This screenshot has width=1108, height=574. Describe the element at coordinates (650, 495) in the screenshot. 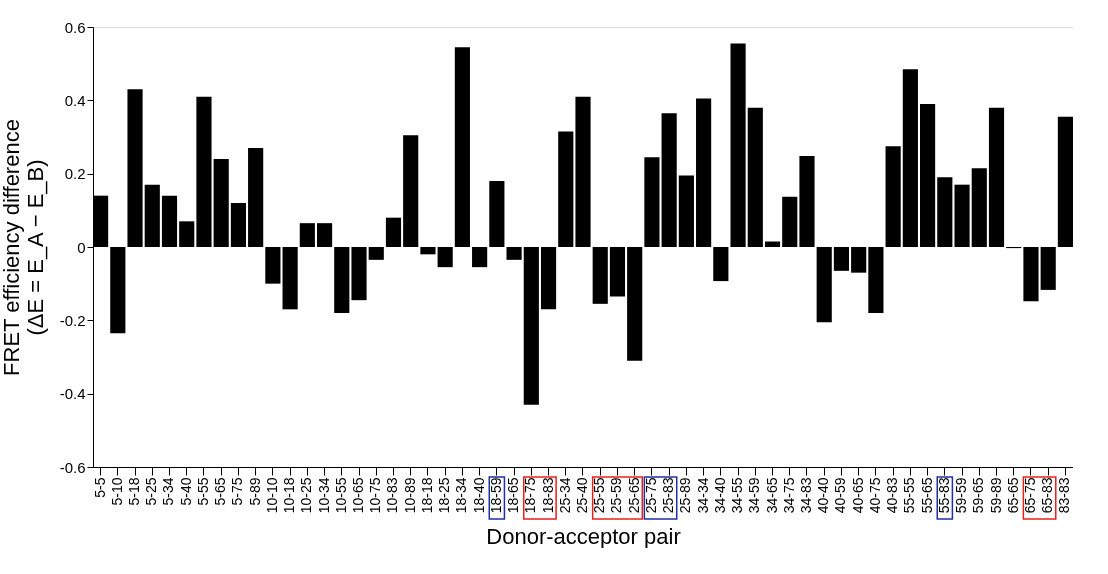

I see `x-tick-label: 25-75` at that location.